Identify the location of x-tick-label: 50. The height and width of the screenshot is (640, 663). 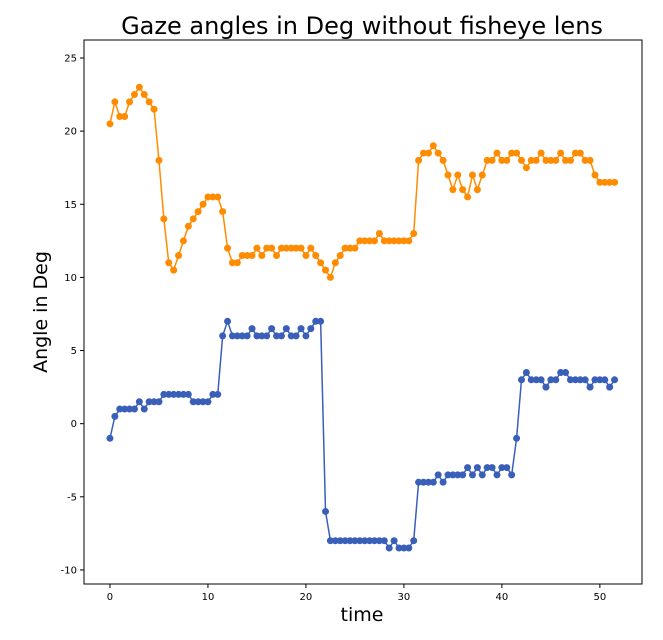
(600, 597).